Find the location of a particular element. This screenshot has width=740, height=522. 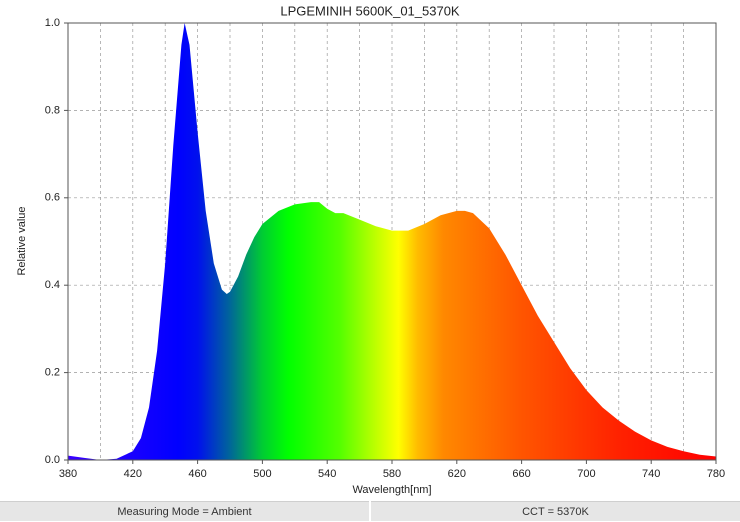

y-tick-label: 0.2 is located at coordinates (52, 373).